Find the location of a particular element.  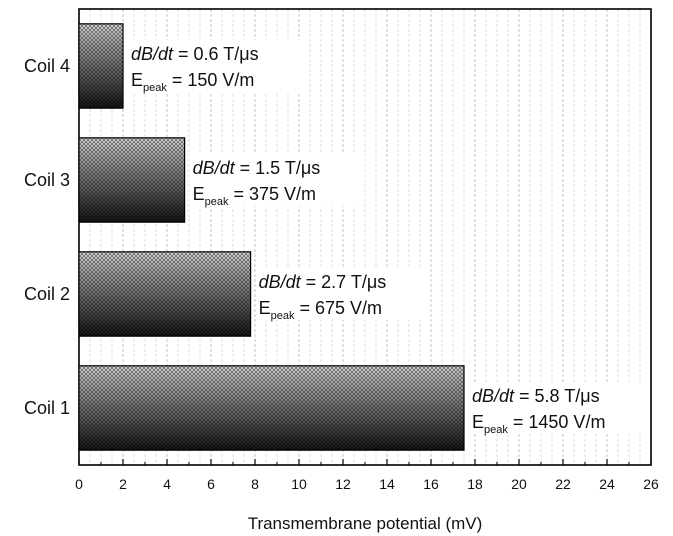

x-tick-label: 12 is located at coordinates (343, 484).